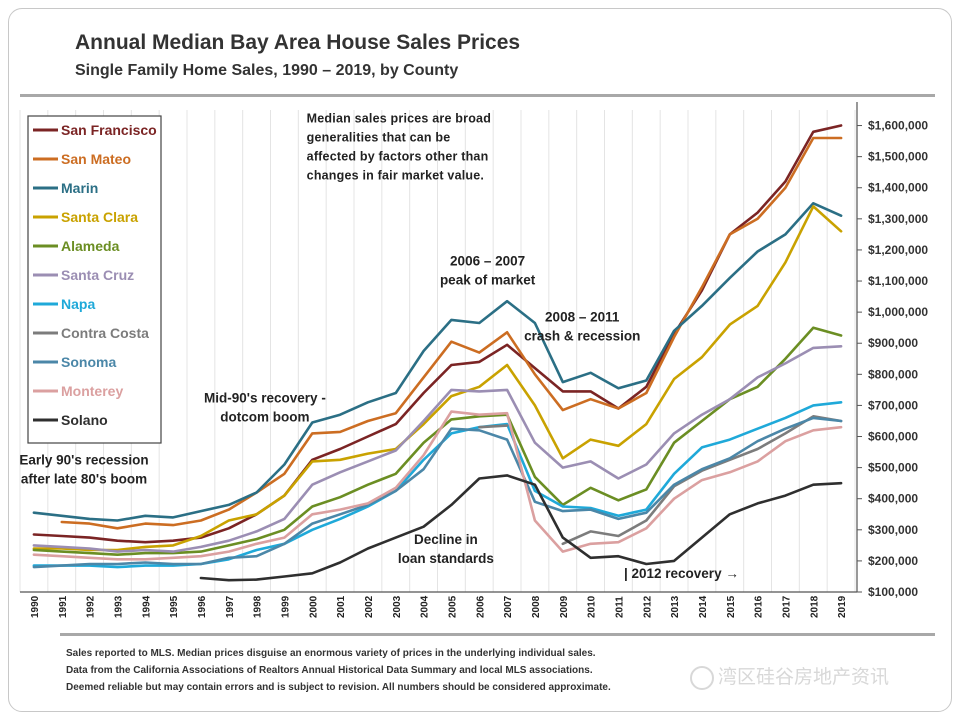  What do you see at coordinates (91, 606) in the screenshot?
I see `x-tick-label: 1992` at bounding box center [91, 606].